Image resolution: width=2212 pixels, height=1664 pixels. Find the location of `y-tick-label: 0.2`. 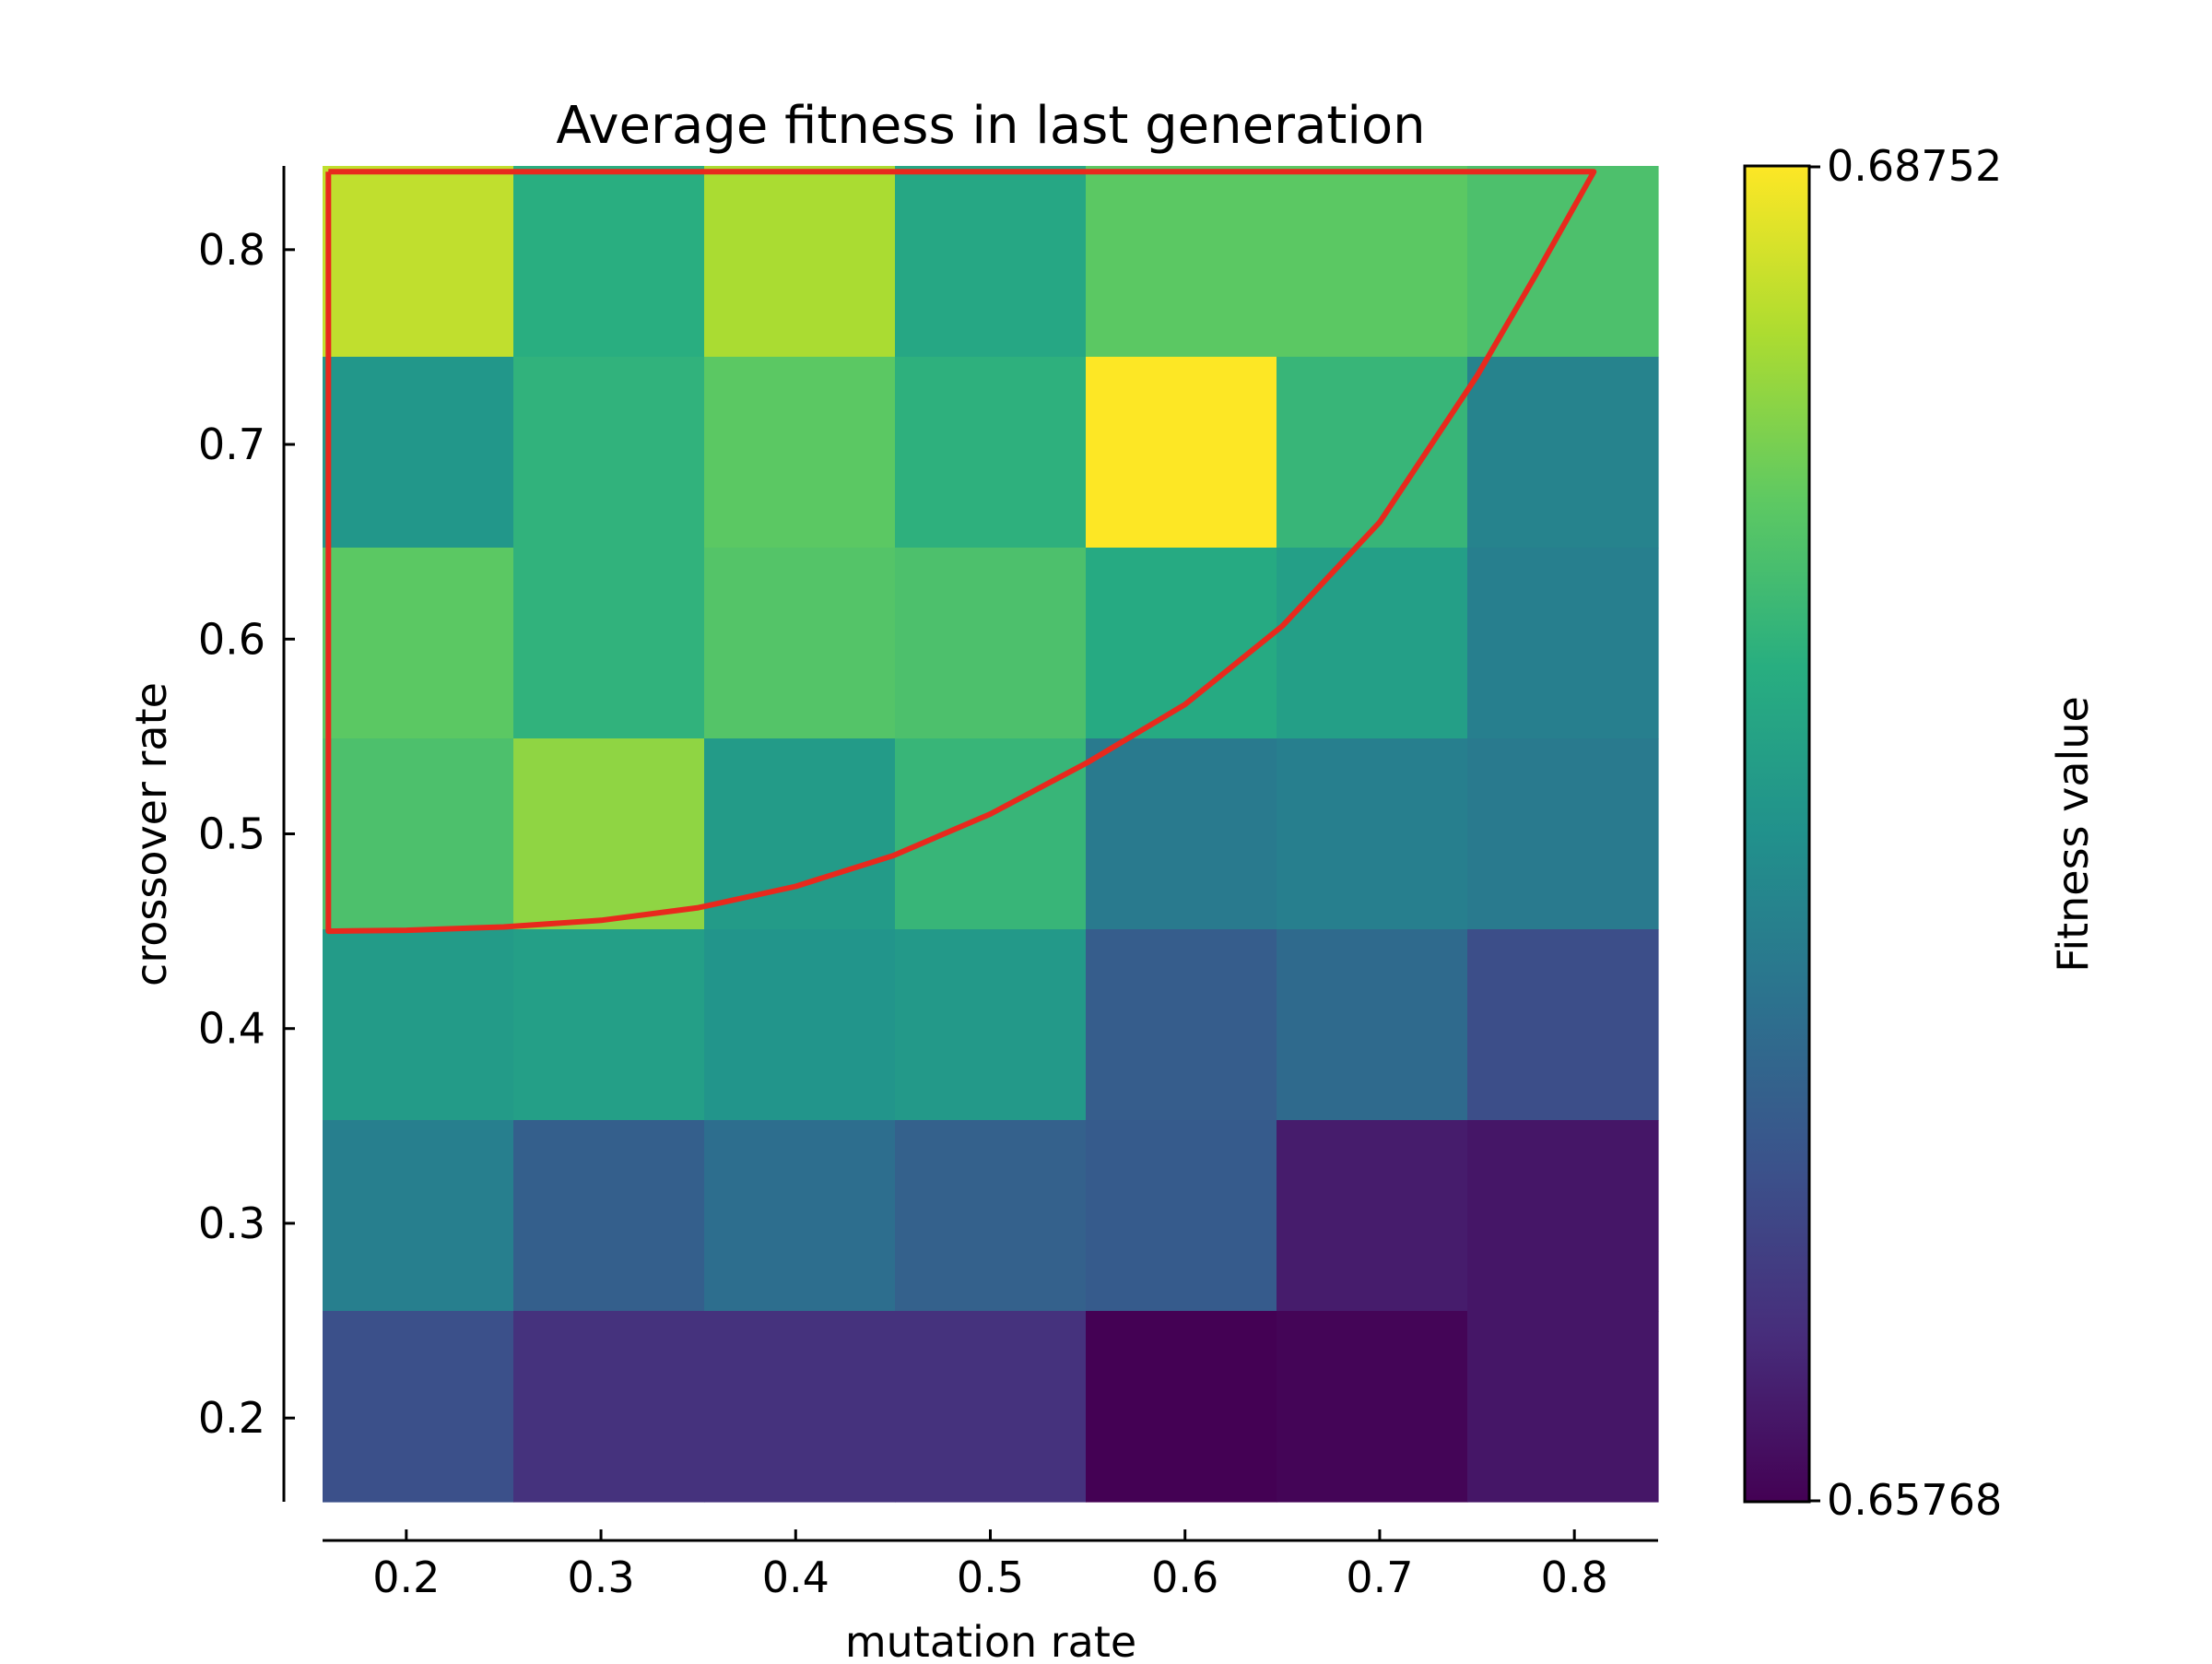

y-tick-label: 0.2 is located at coordinates (231, 1418).